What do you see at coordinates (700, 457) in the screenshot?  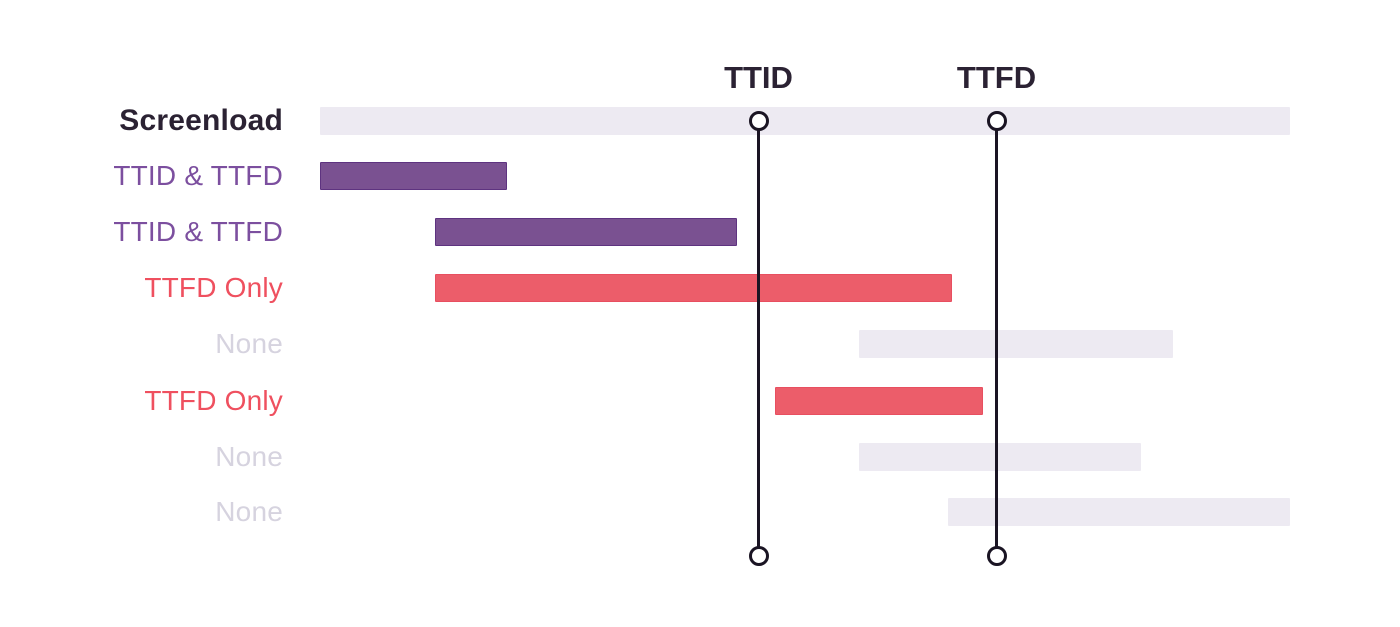 I see `row-none-2: None` at bounding box center [700, 457].